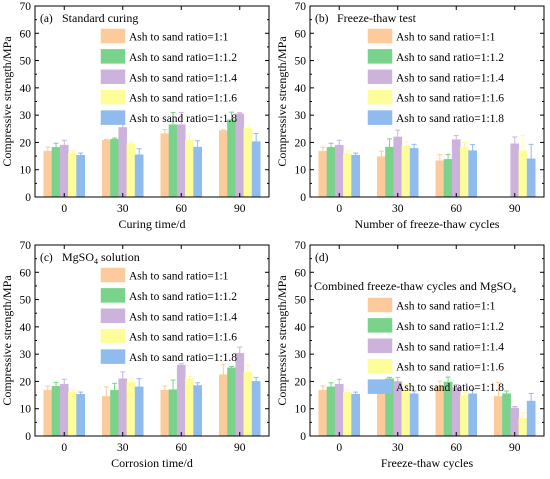  What do you see at coordinates (413, 286) in the screenshot?
I see `chart-title-main: Combined freeze-thaw cycles and MgSO` at bounding box center [413, 286].